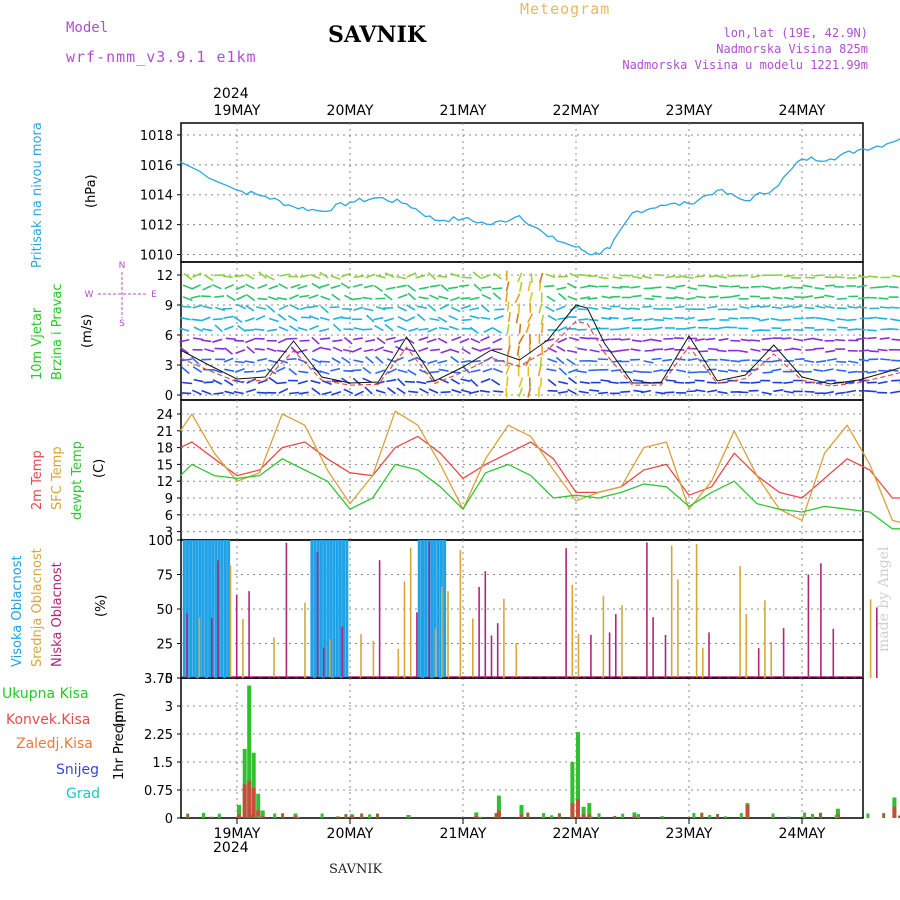 The image size is (900, 900). Describe the element at coordinates (37, 343) in the screenshot. I see `wind-ylabel-1: 10m Vjetar` at that location.